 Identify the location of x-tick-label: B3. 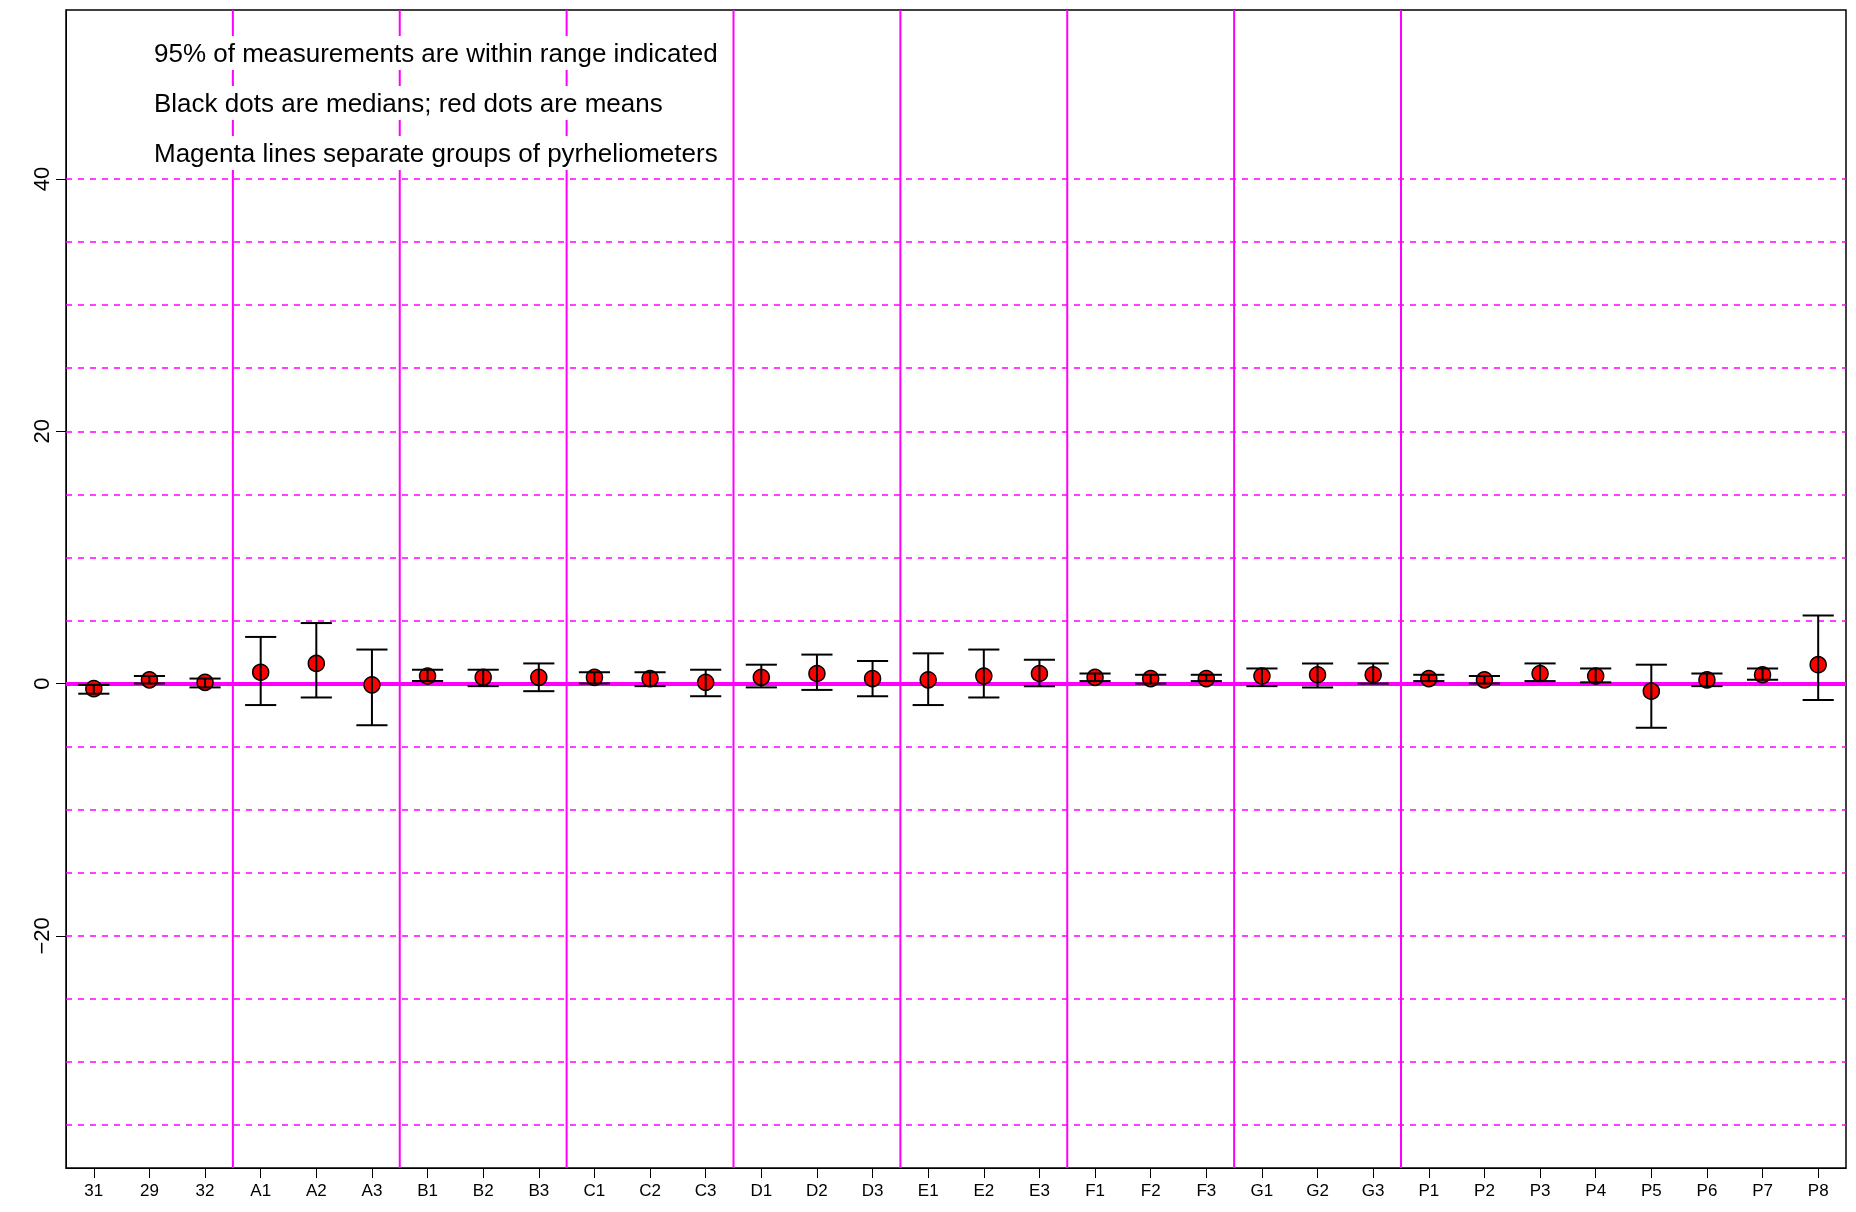
(539, 1190).